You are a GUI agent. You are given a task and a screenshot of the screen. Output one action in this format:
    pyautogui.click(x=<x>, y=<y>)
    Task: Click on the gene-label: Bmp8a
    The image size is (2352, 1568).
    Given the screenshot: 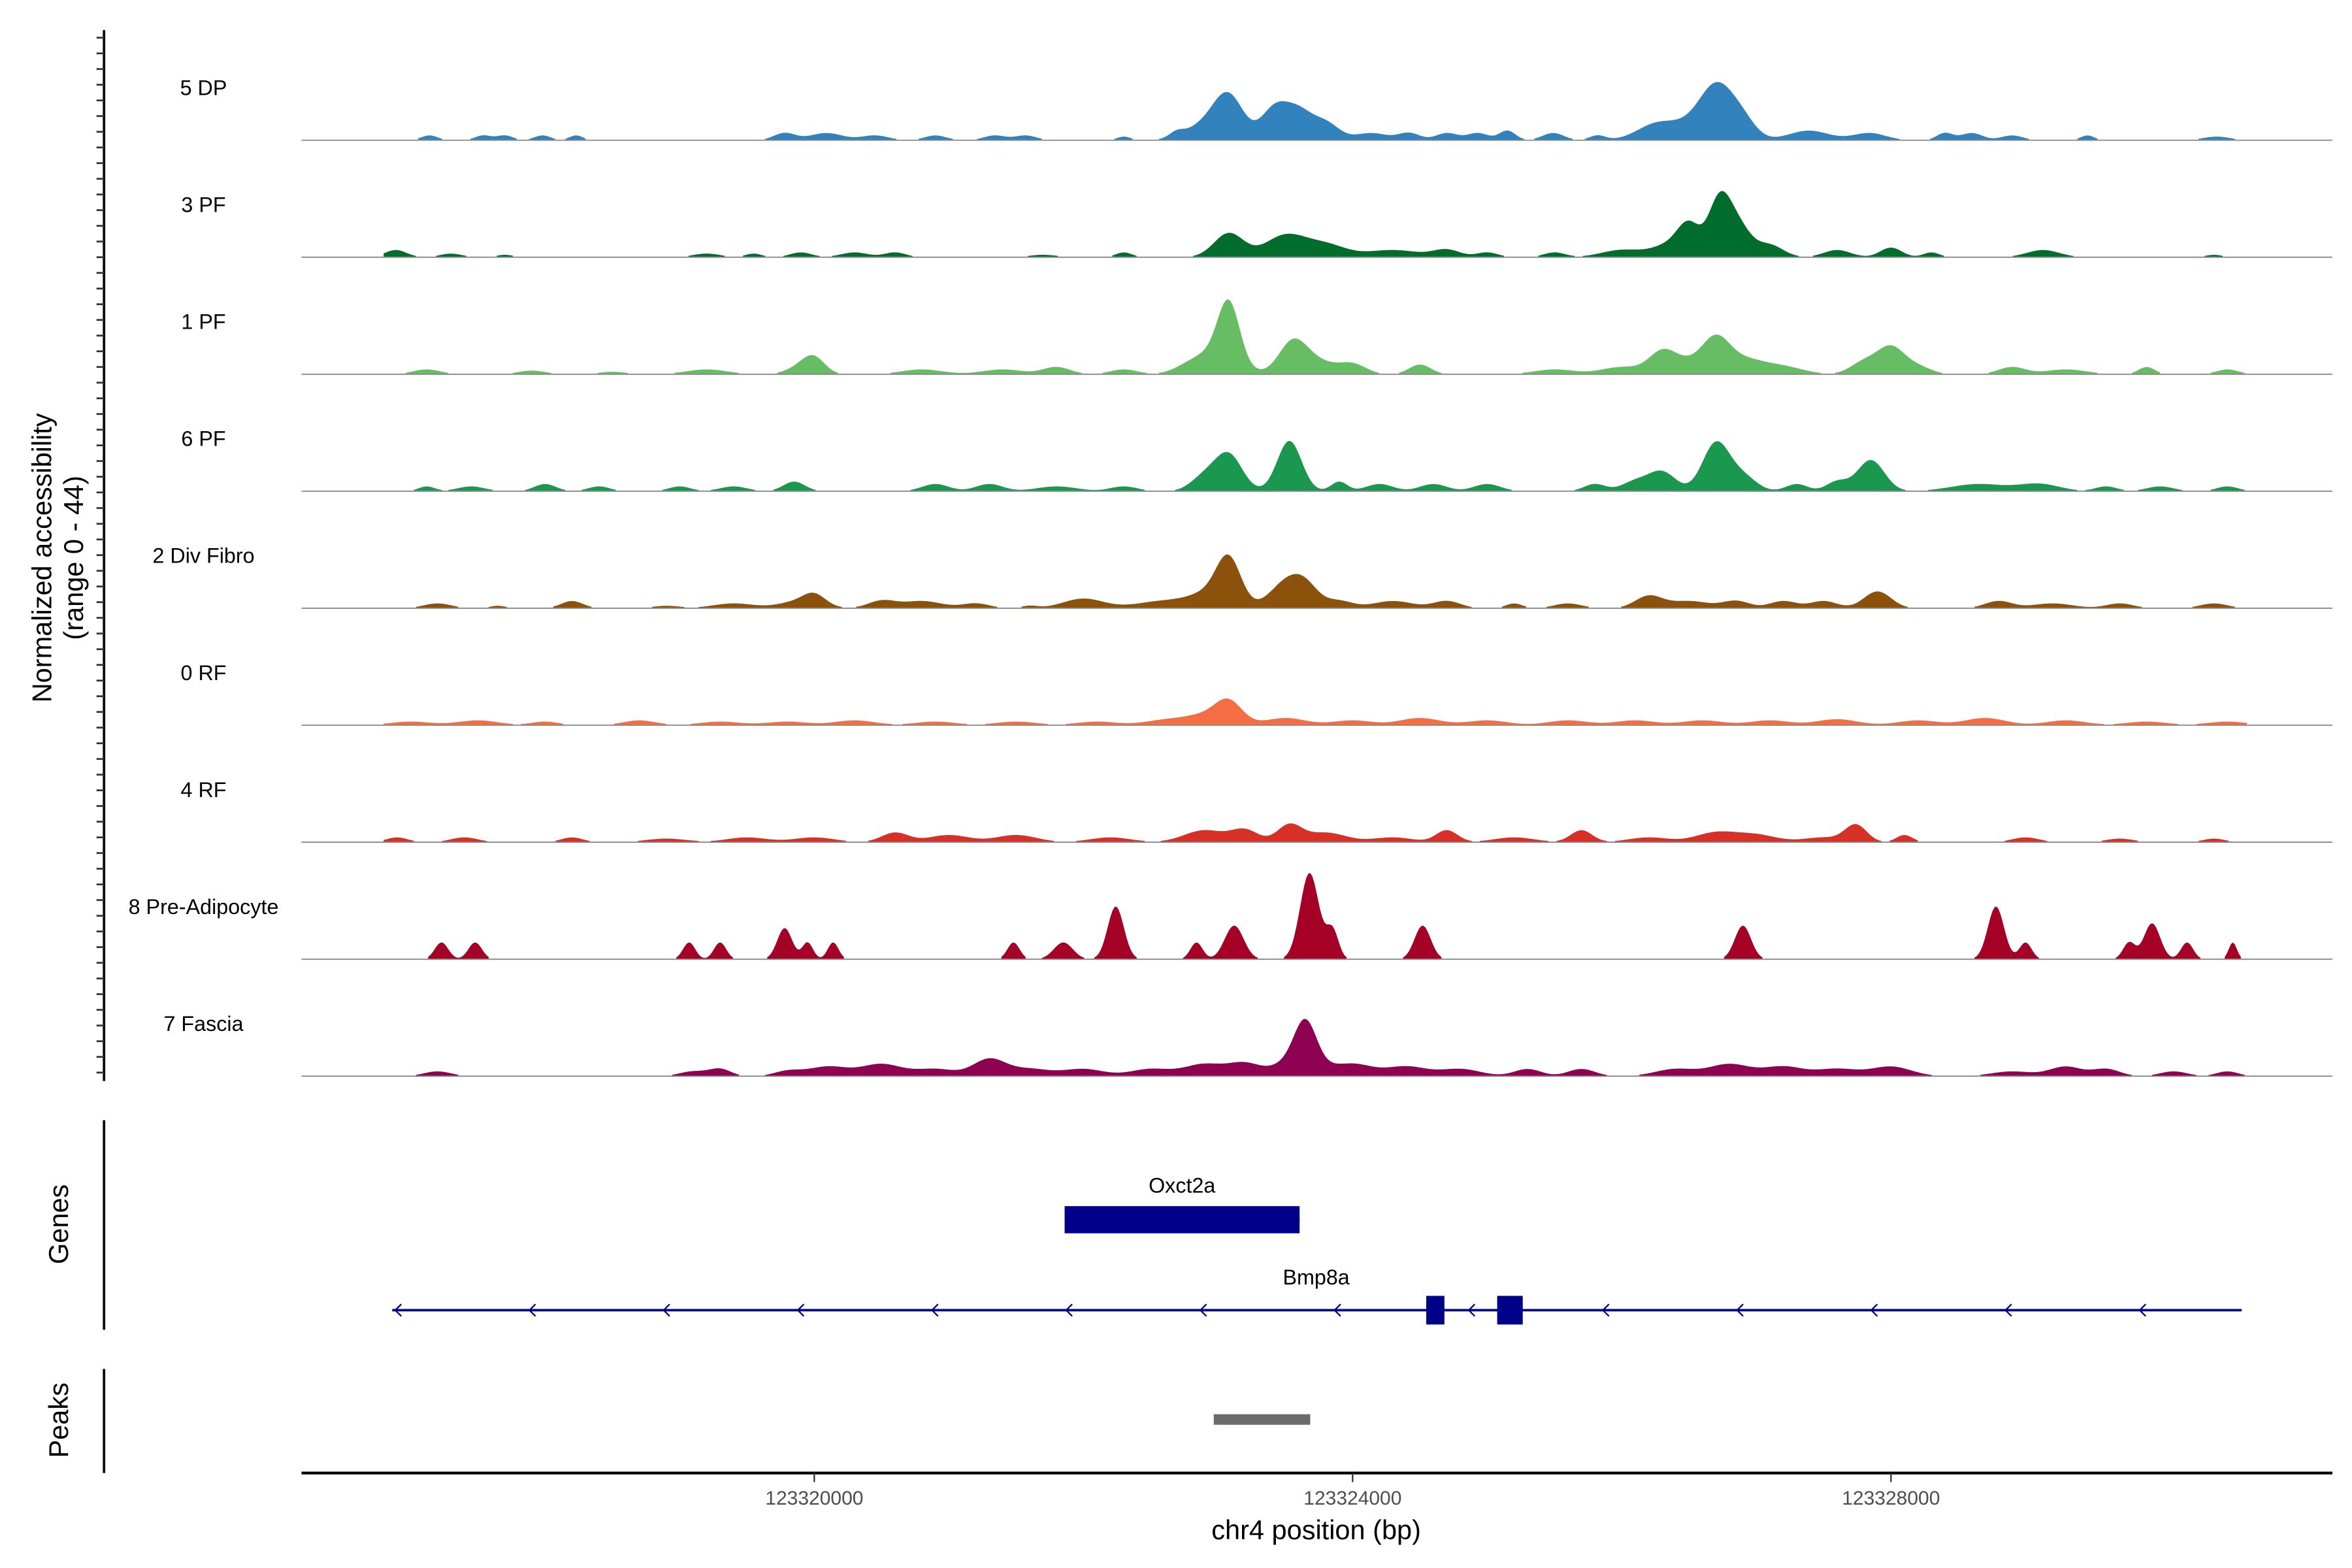 What is the action you would take?
    pyautogui.click(x=1315, y=1277)
    